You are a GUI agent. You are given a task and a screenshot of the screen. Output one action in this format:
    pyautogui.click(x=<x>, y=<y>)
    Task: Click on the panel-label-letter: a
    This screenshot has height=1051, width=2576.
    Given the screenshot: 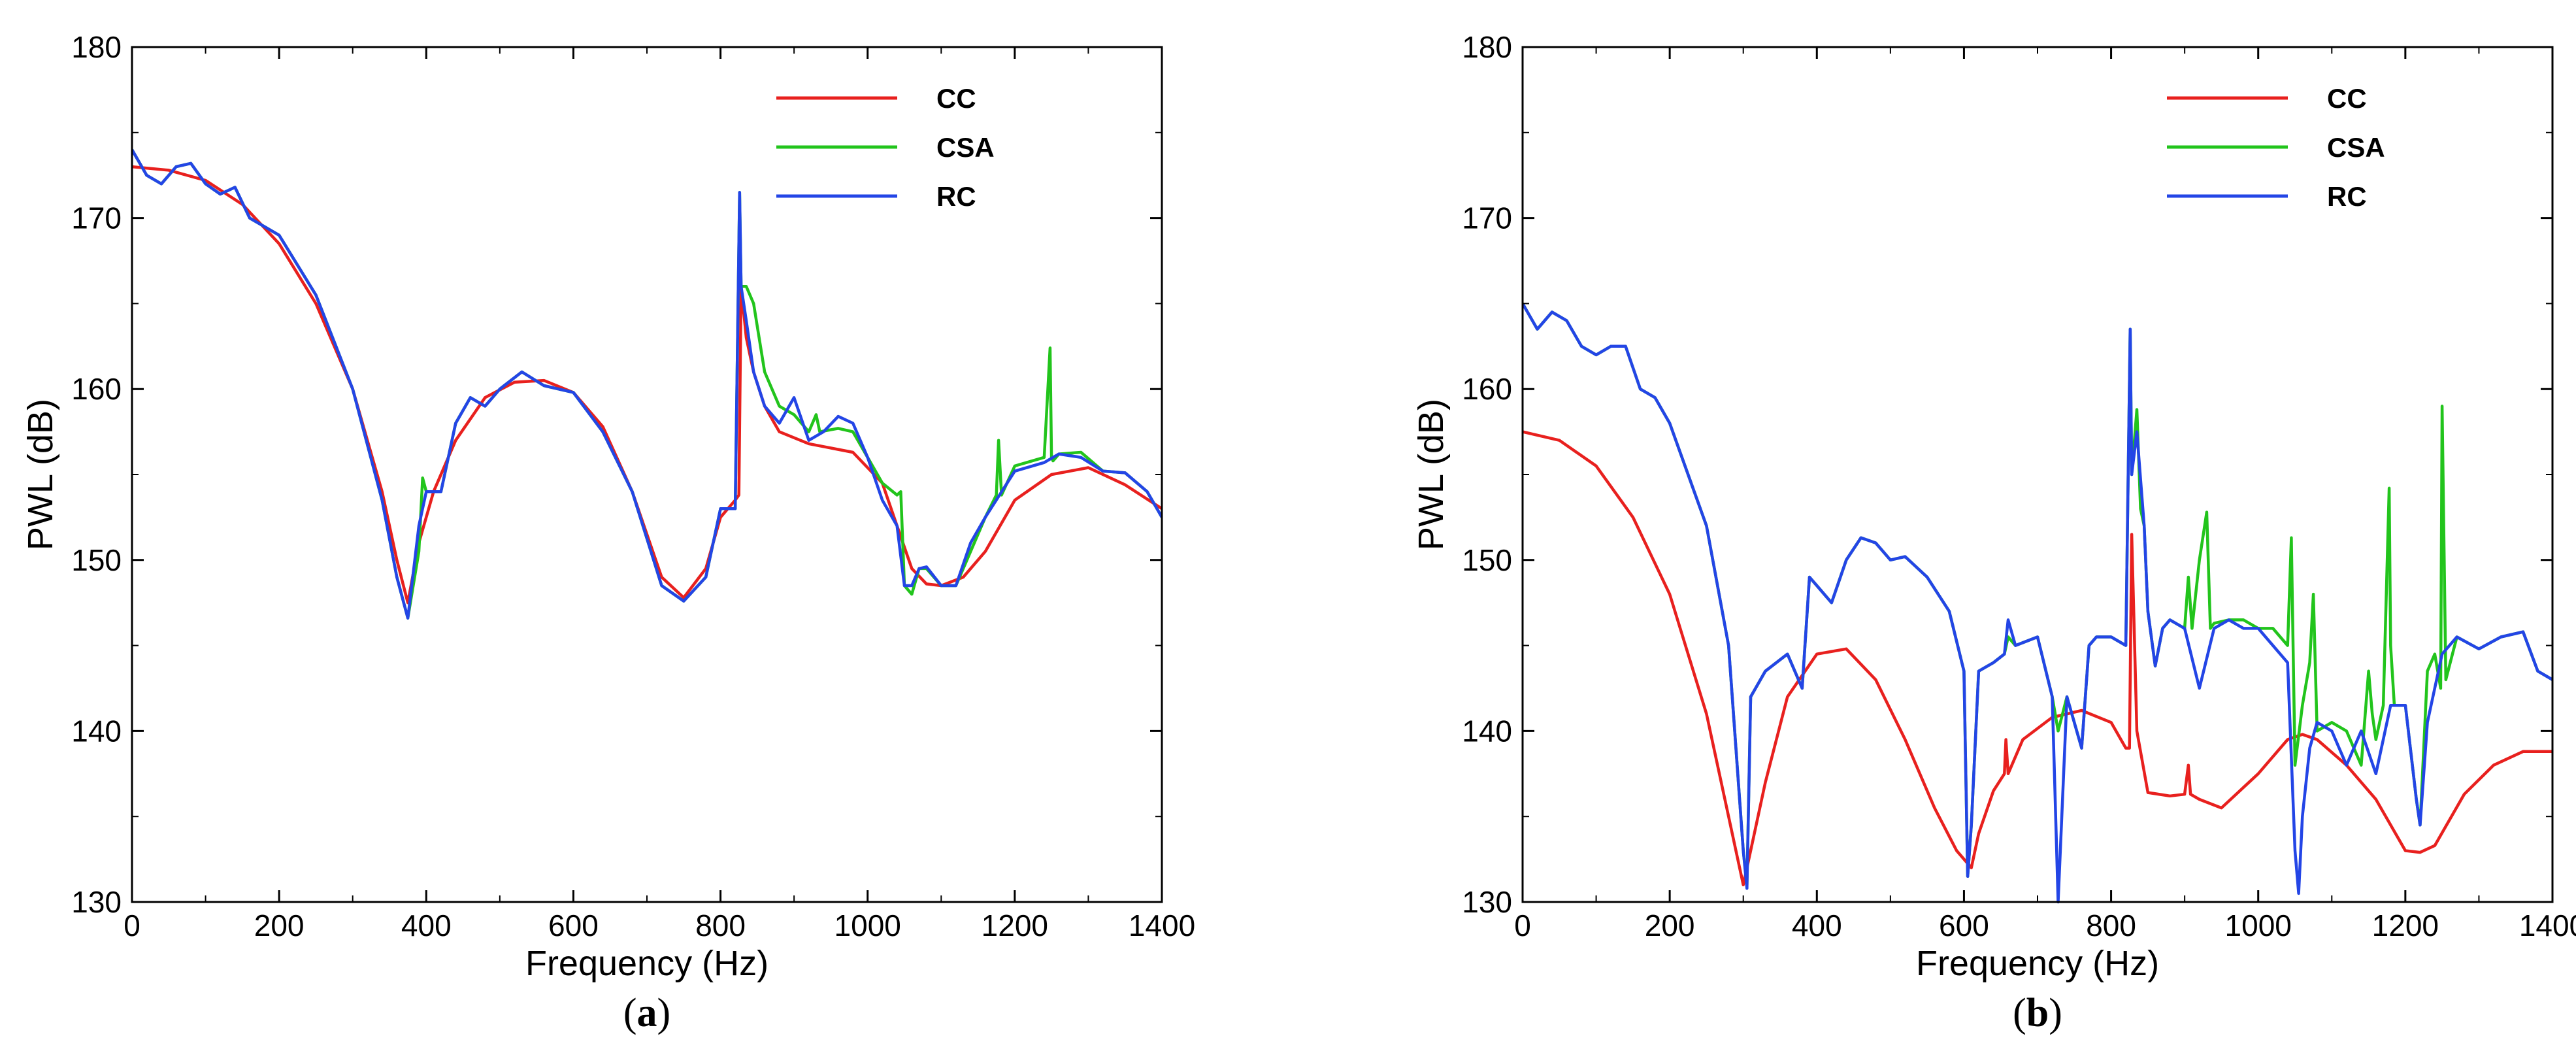 What is the action you would take?
    pyautogui.click(x=647, y=1013)
    